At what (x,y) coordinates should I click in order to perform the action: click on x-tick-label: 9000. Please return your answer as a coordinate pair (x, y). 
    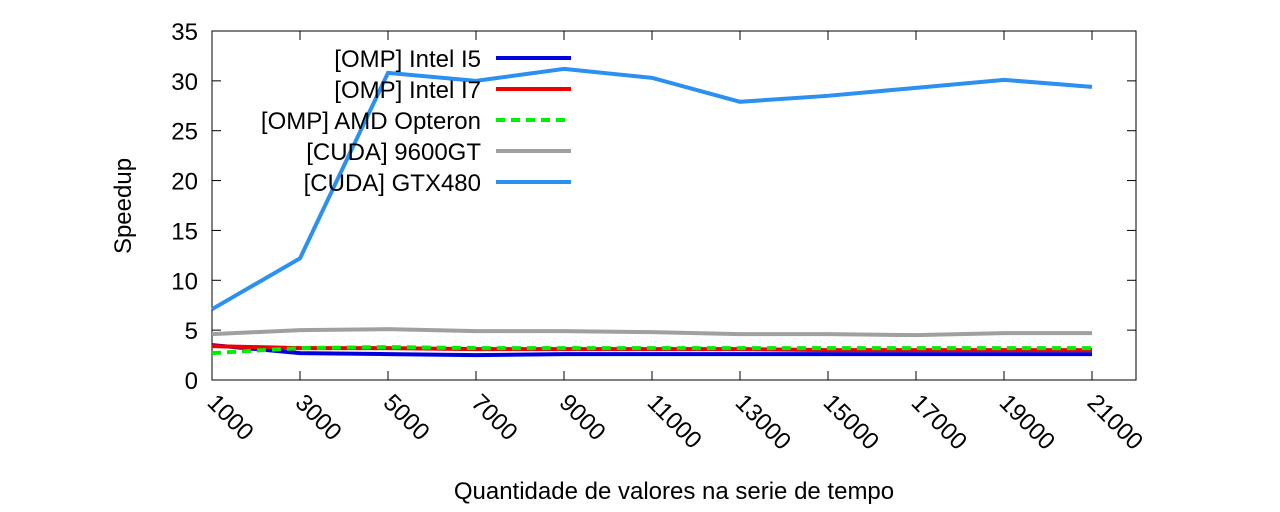
    Looking at the image, I should click on (582, 417).